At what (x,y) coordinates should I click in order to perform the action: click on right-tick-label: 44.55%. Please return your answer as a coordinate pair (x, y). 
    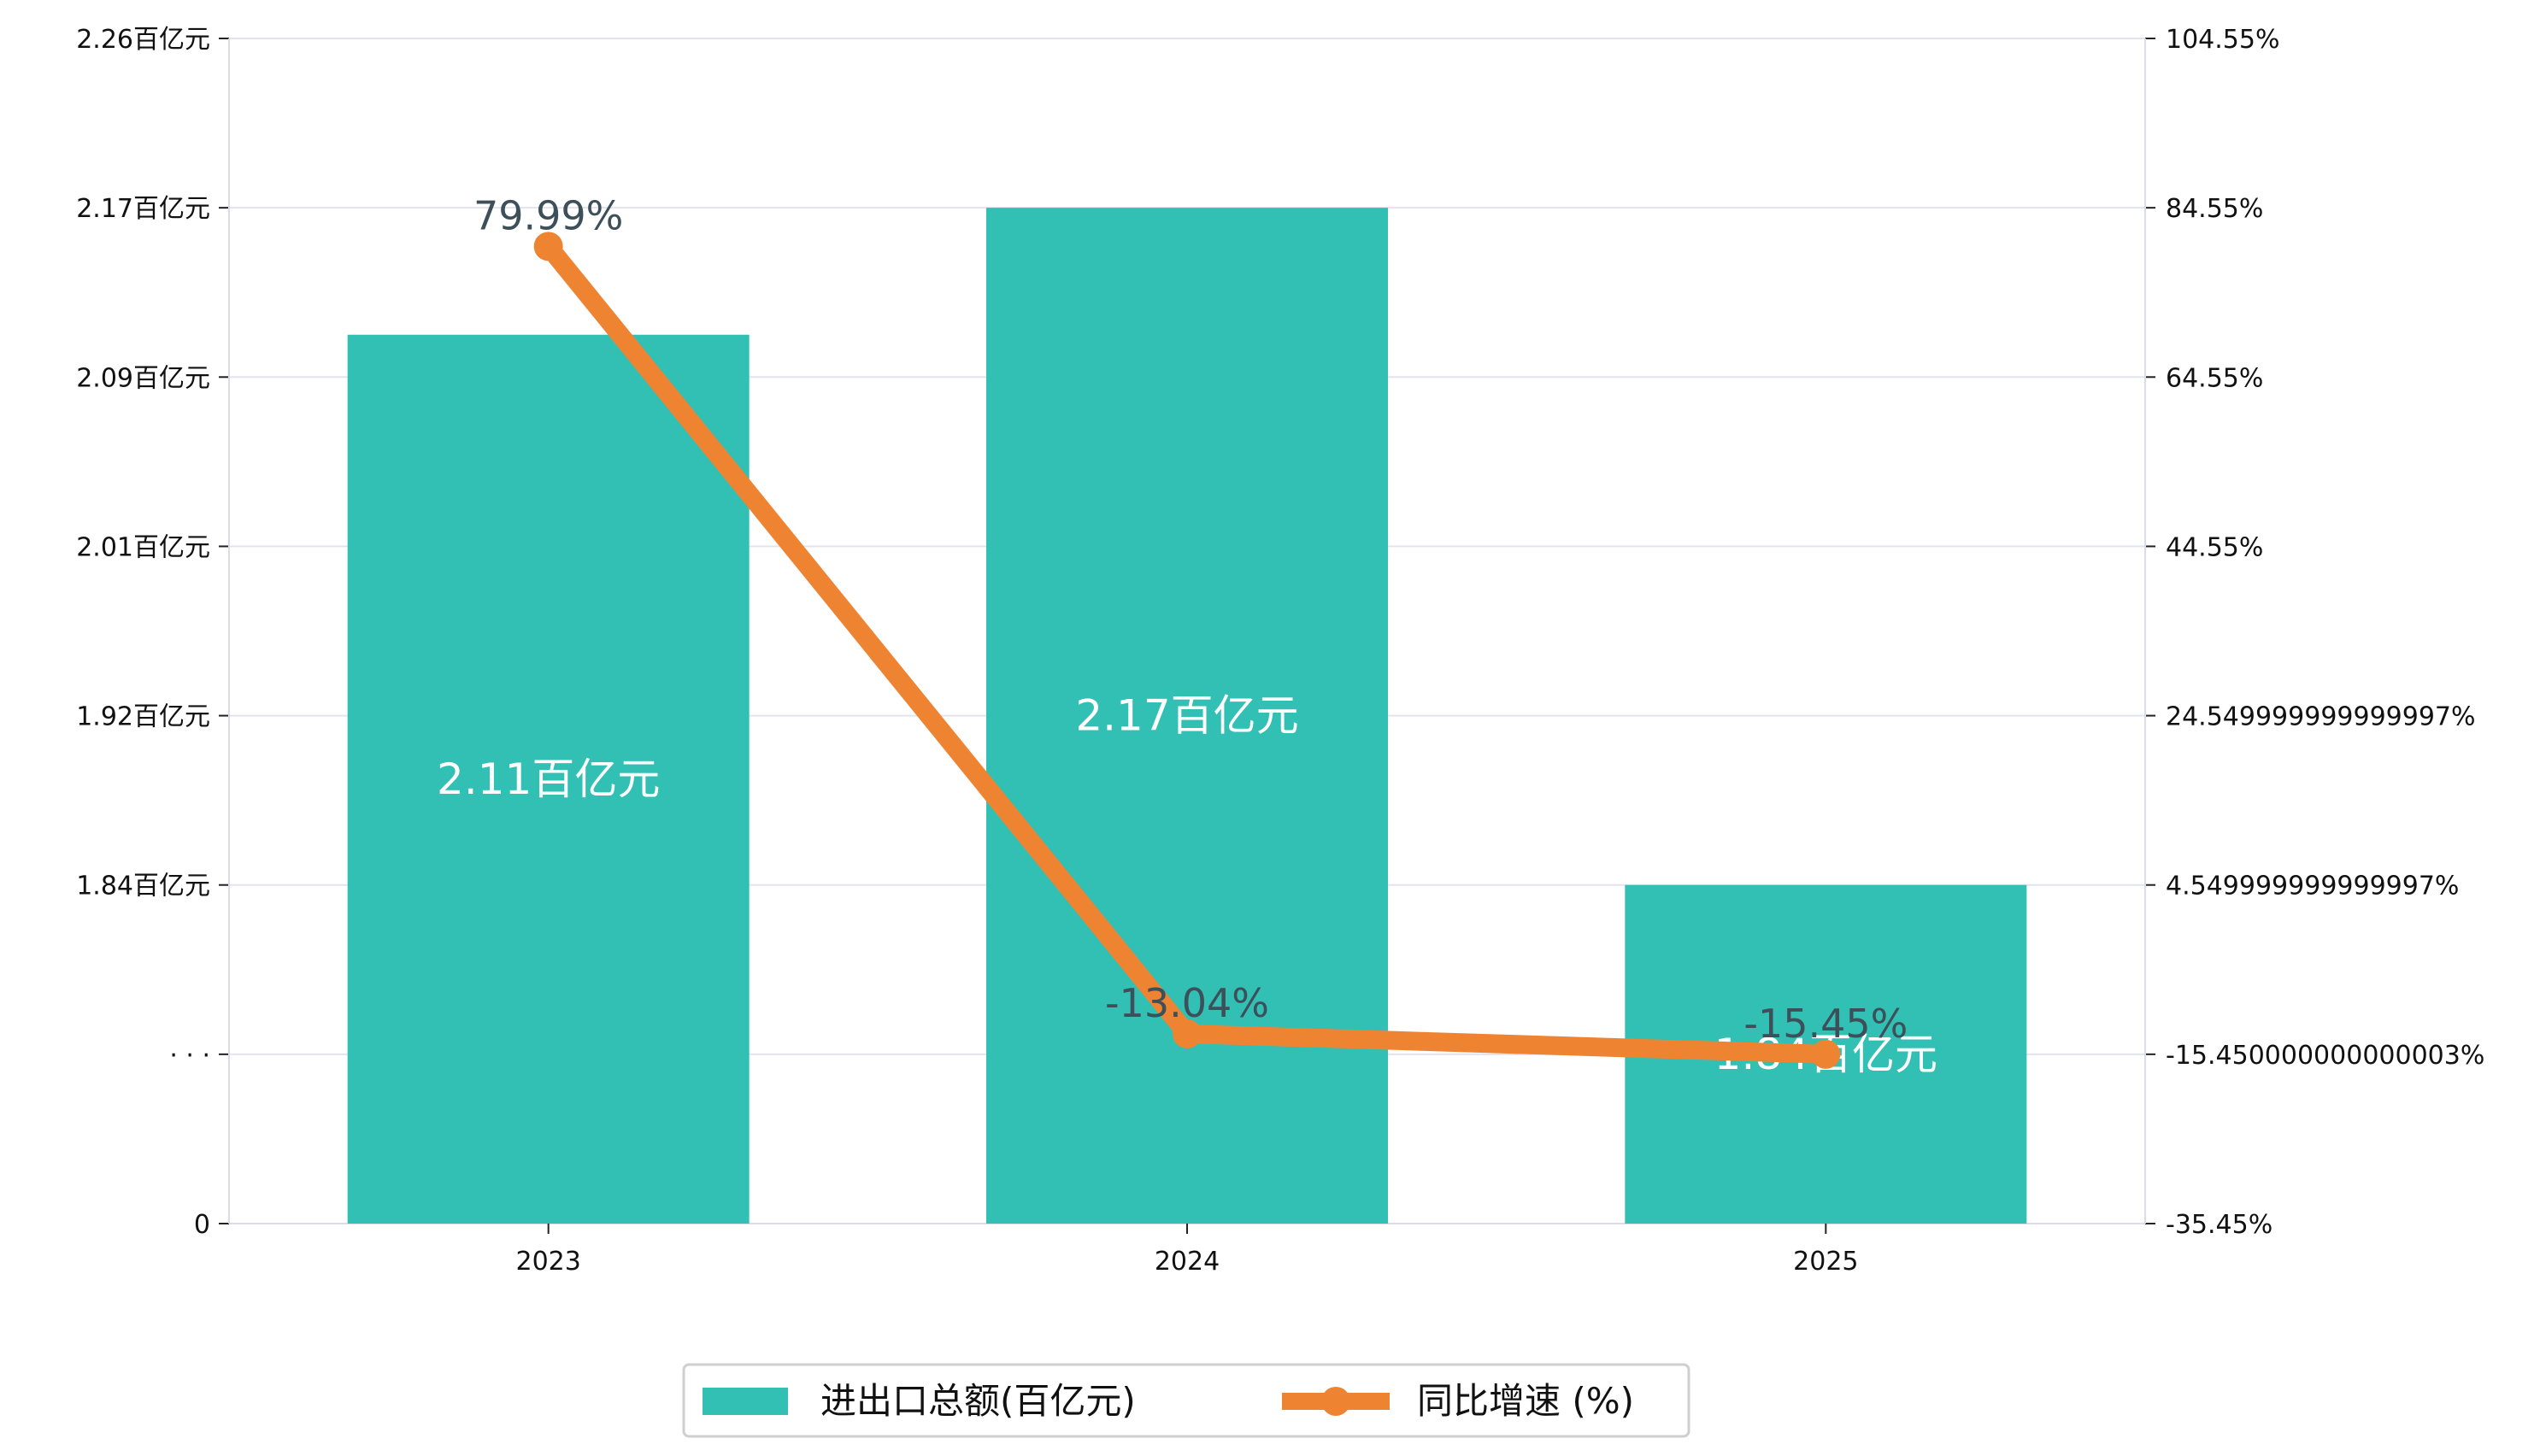
    Looking at the image, I should click on (2214, 547).